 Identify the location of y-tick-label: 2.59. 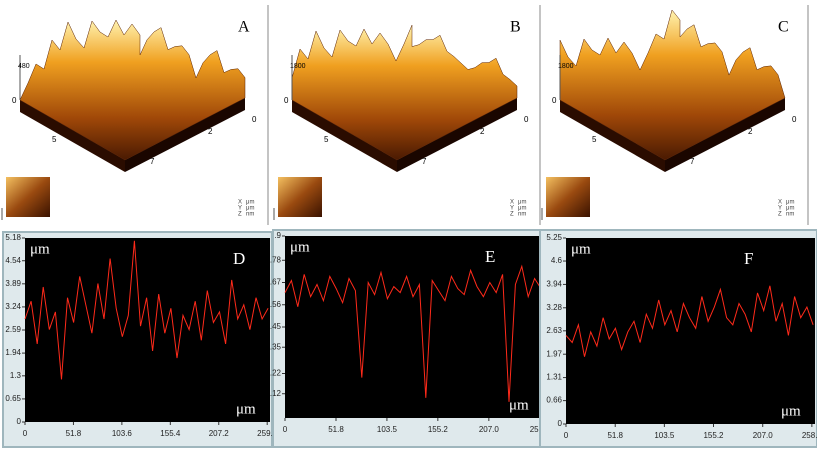
(13, 329).